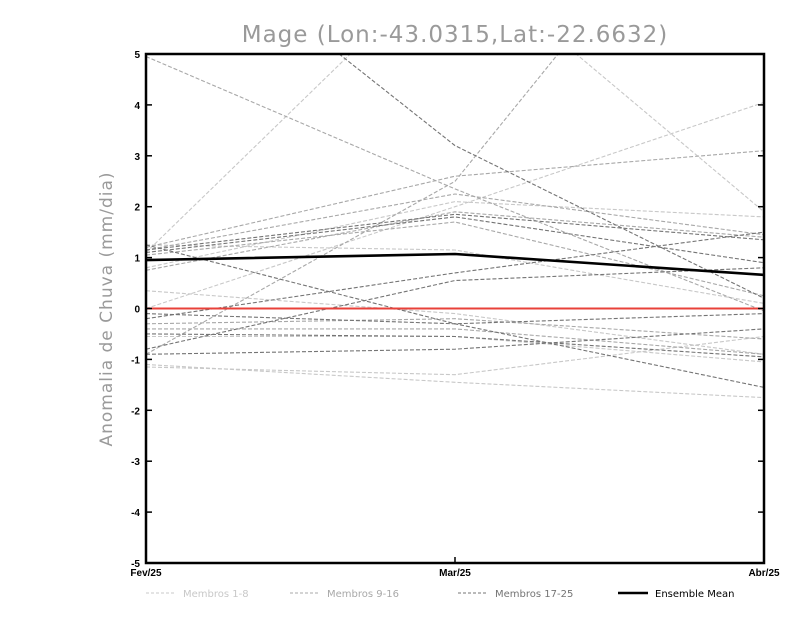 The height and width of the screenshot is (618, 800). What do you see at coordinates (135, 360) in the screenshot?
I see `y-tick-label: -1` at bounding box center [135, 360].